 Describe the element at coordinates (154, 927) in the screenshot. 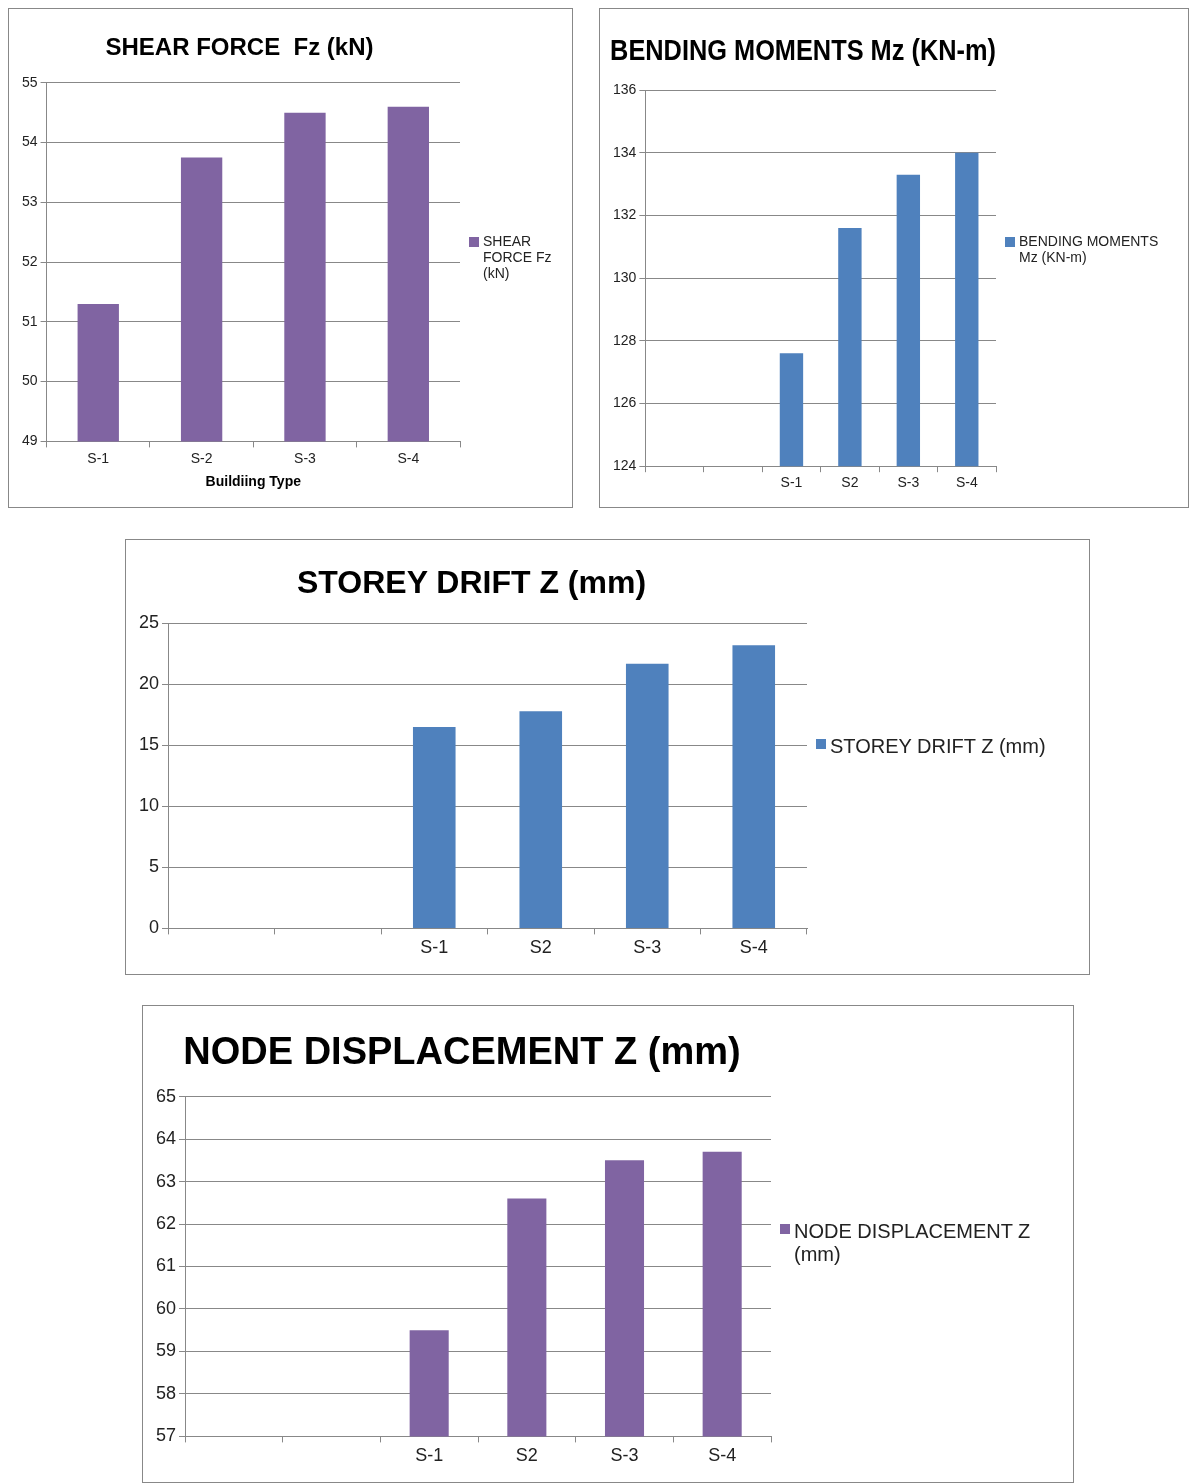

I see `y-tick-label: 0` at that location.